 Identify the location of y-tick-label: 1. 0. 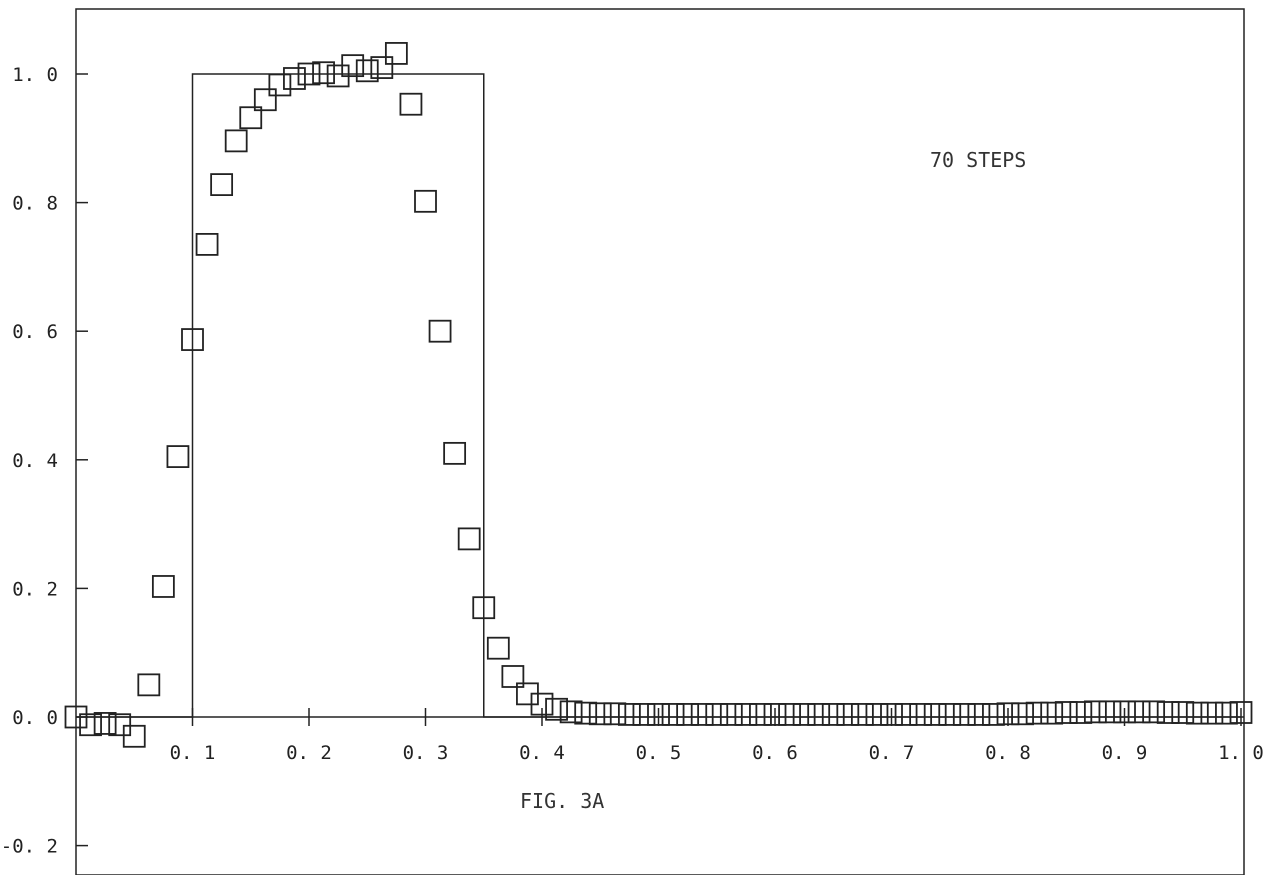
(35, 75).